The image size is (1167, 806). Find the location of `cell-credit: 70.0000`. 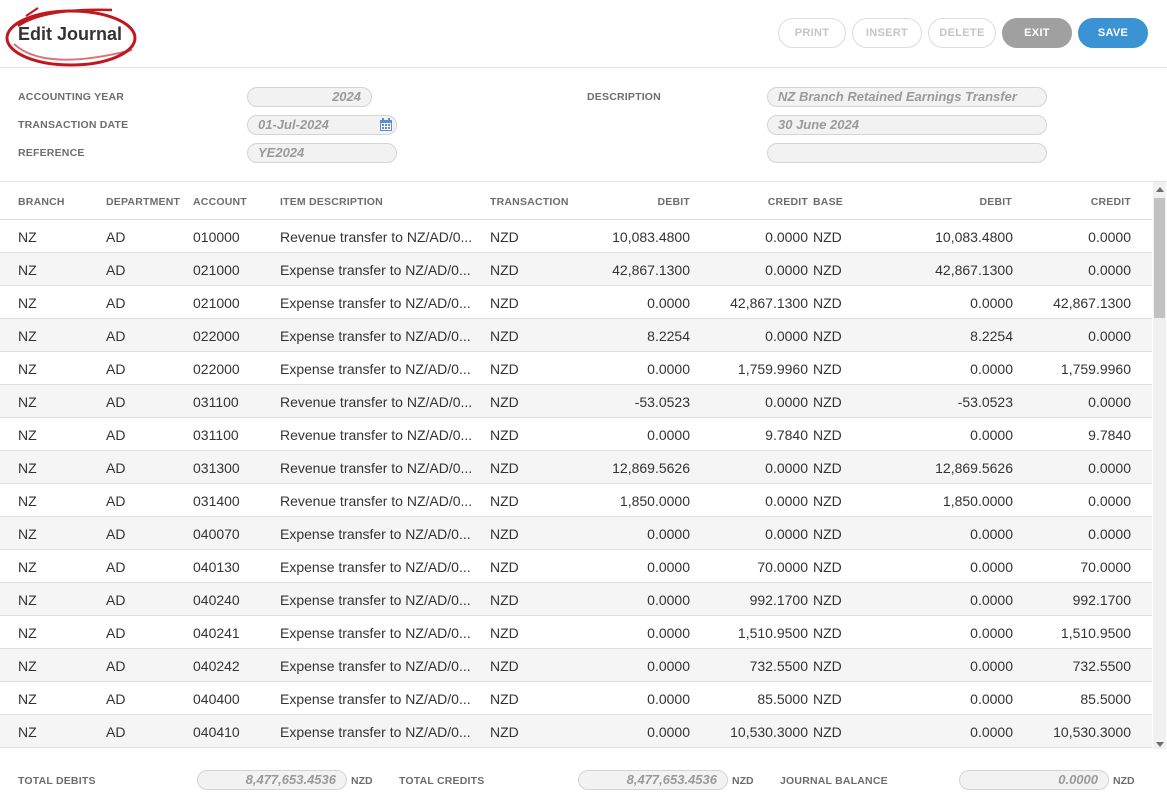

cell-credit: 70.0000 is located at coordinates (782, 567).